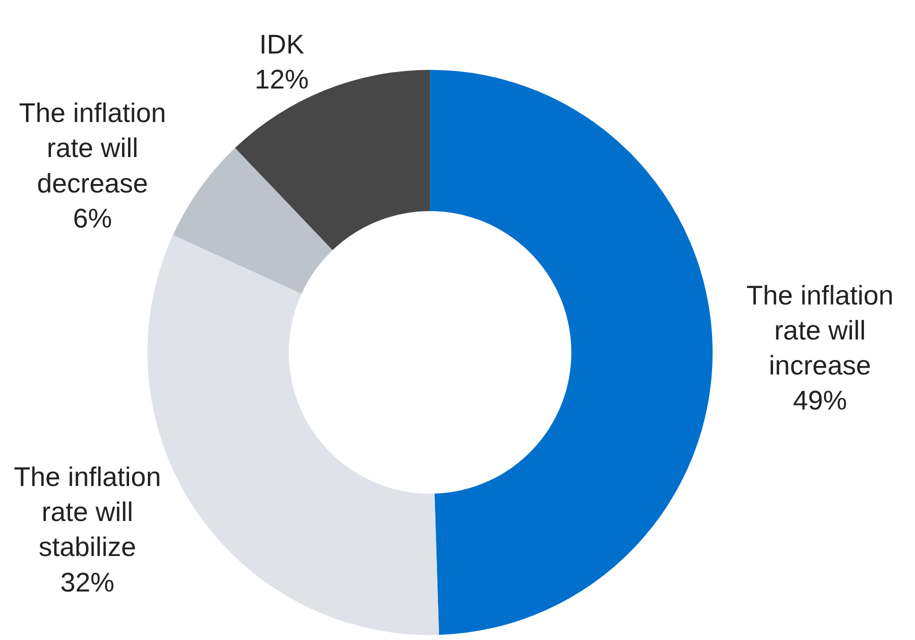 This screenshot has height=640, width=915. Describe the element at coordinates (820, 330) in the screenshot. I see `slice-label: The inflation rate will increase` at that location.